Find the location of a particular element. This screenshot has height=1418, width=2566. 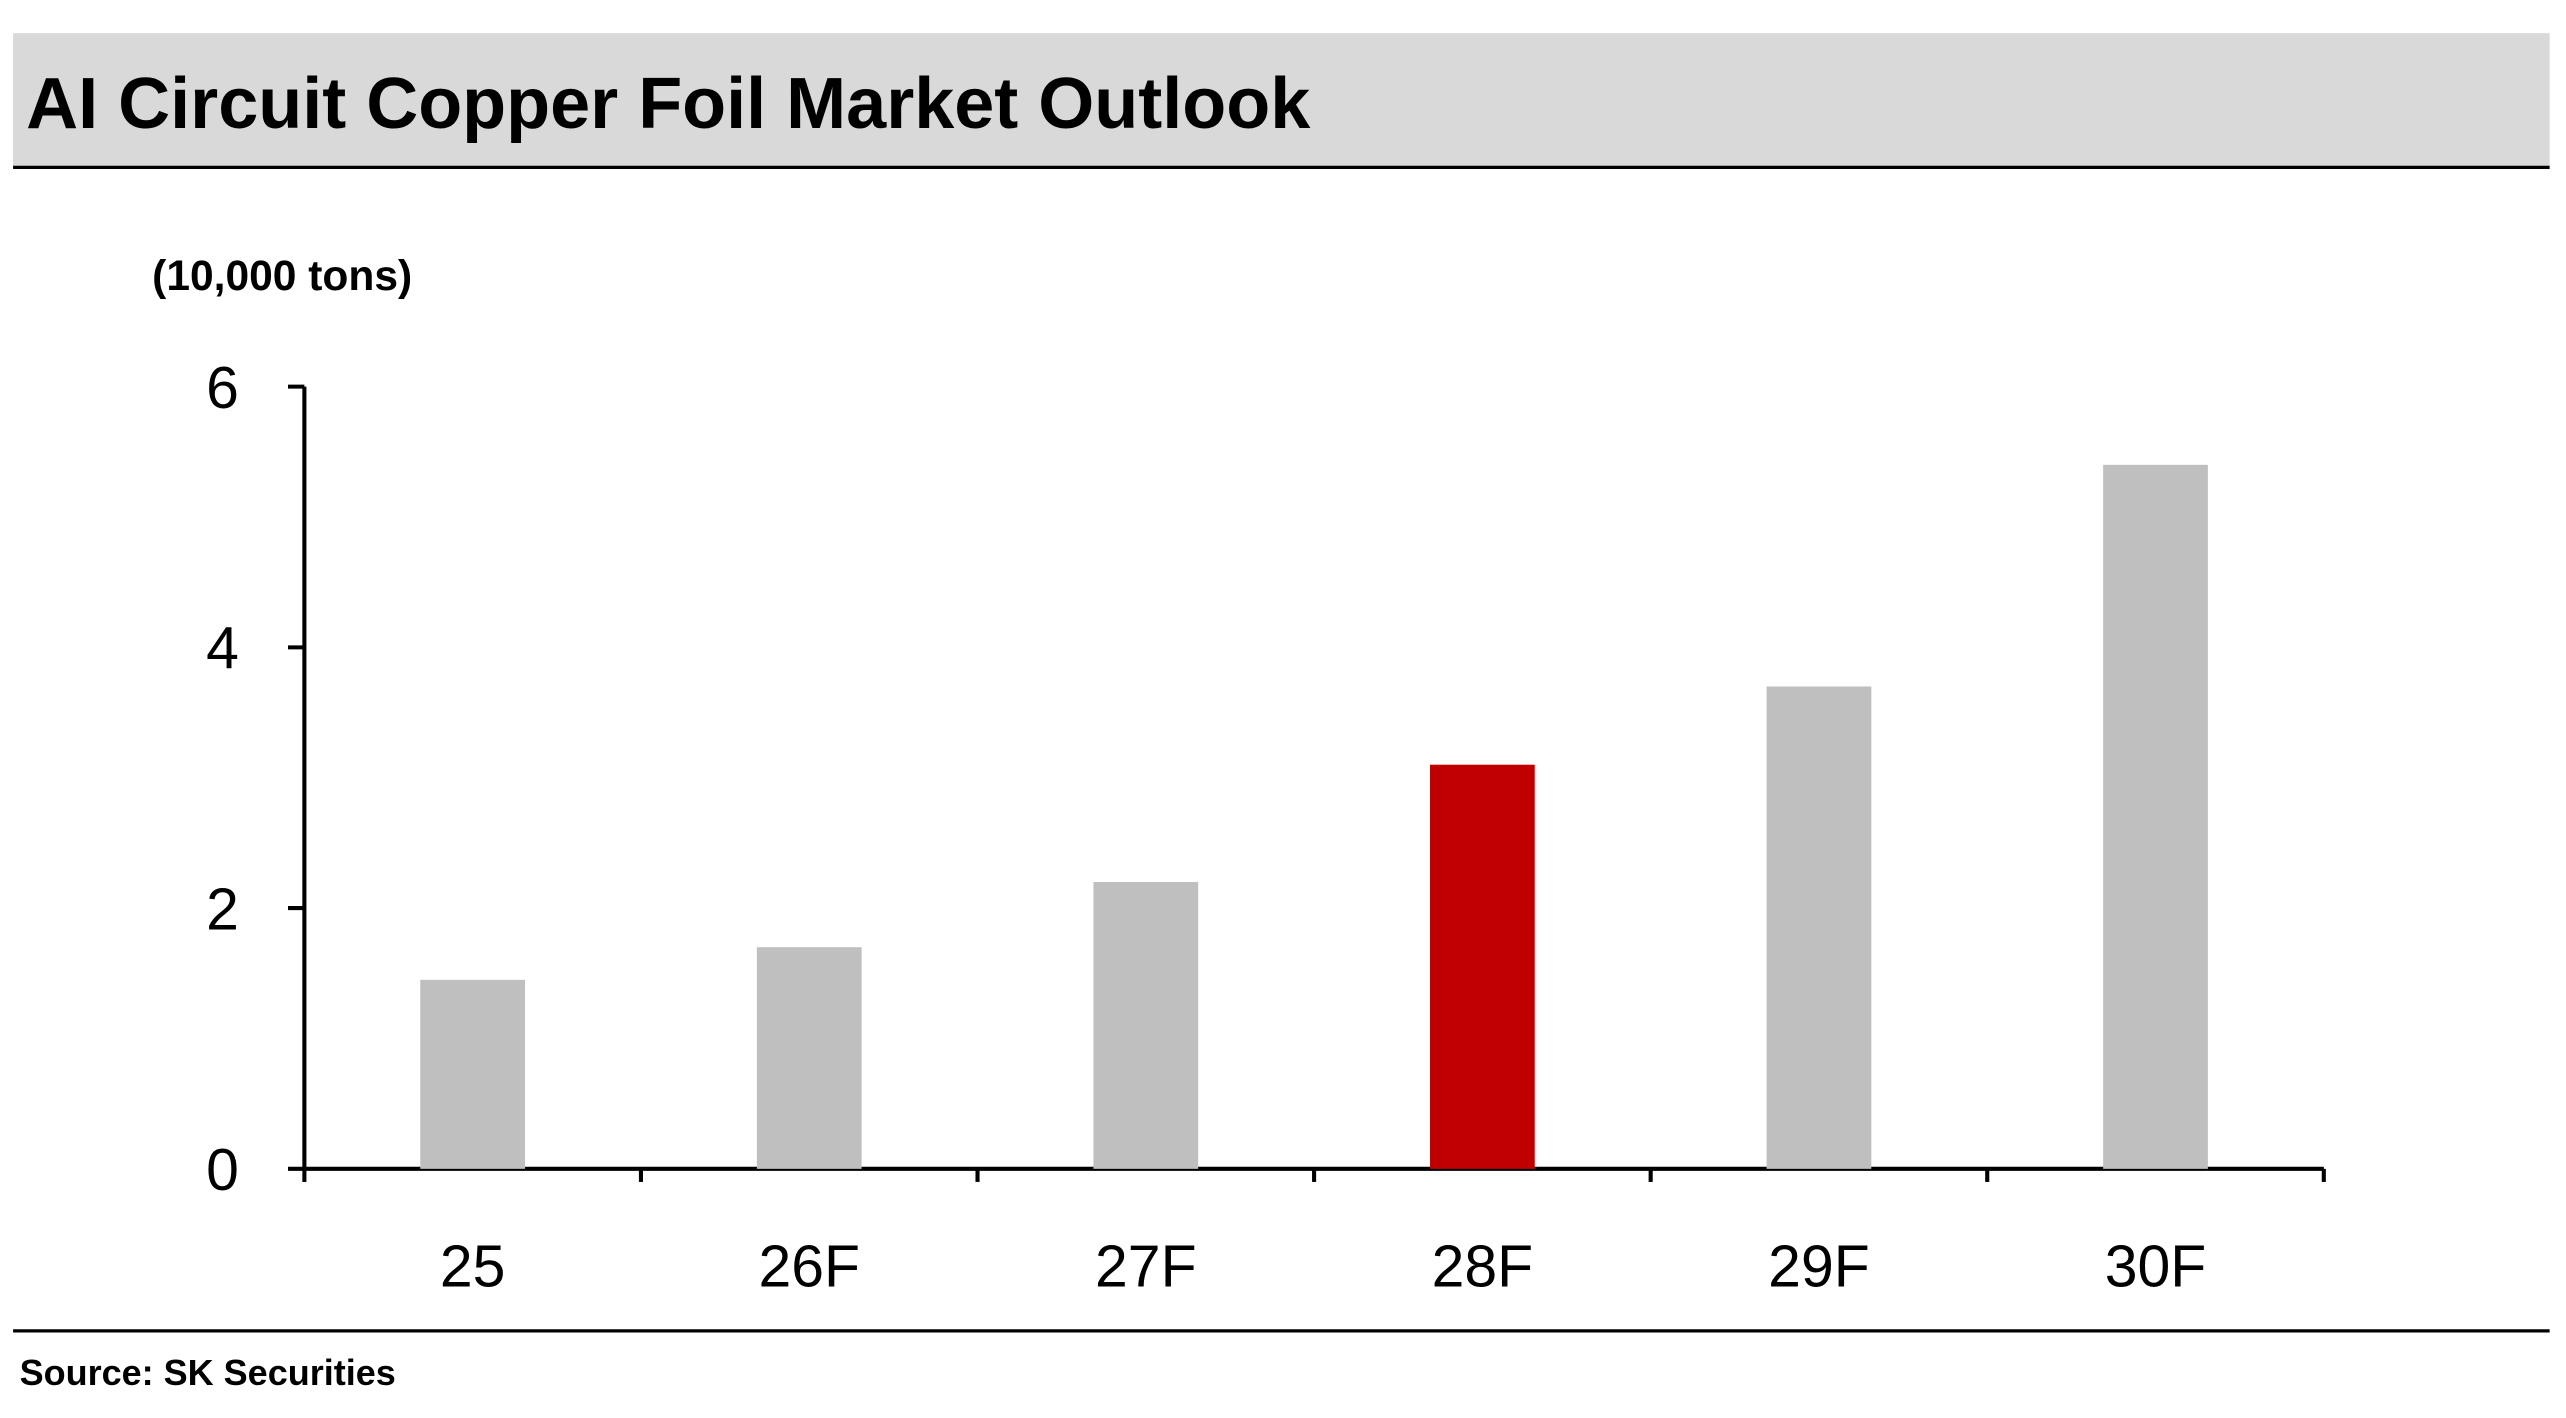

y-tick-label: 0 is located at coordinates (222, 1170).